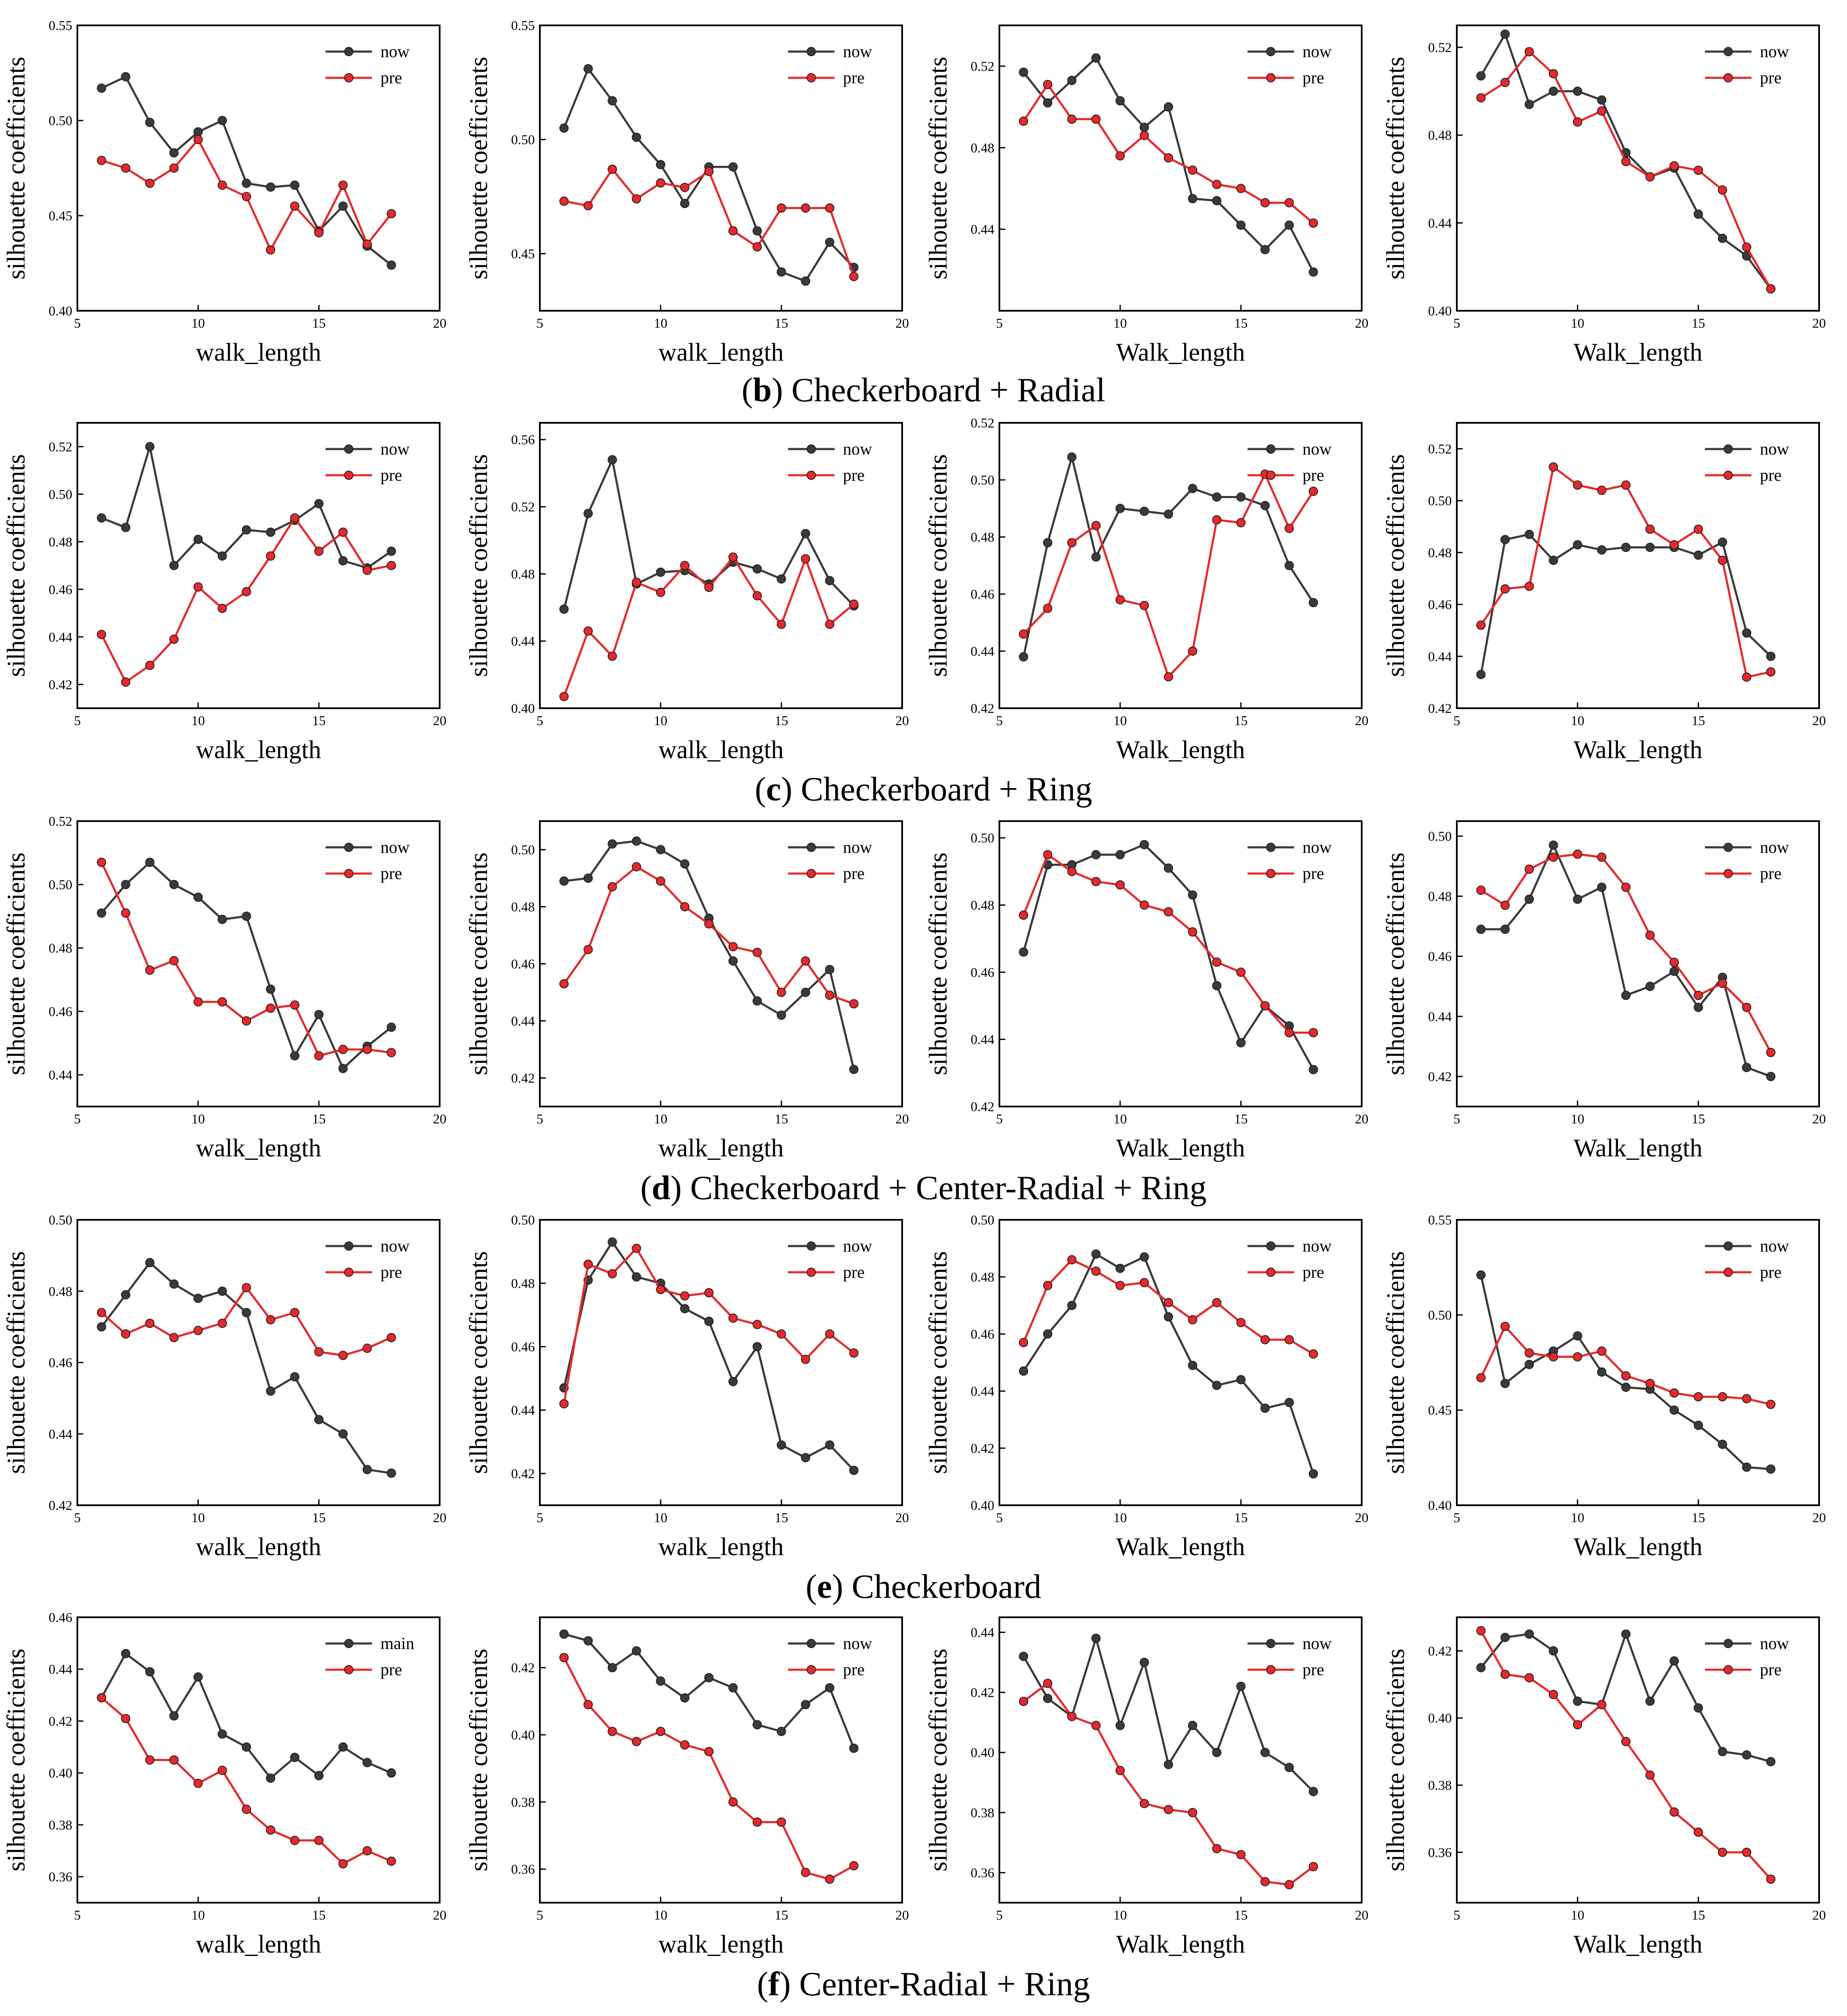 Image resolution: width=1847 pixels, height=2016 pixels. I want to click on plot-frame, so click(1638, 168).